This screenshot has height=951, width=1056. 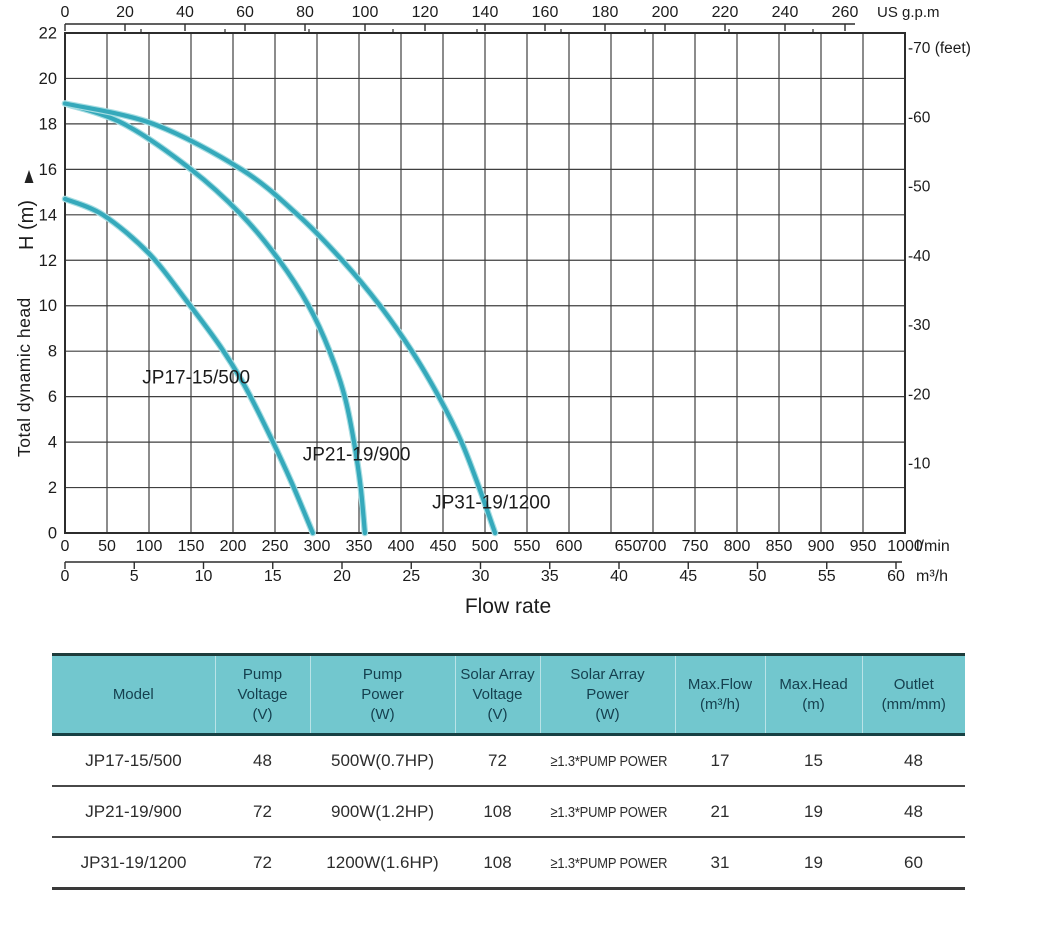 I want to click on bottom-axis-lmin-label: 1000, so click(x=905, y=546).